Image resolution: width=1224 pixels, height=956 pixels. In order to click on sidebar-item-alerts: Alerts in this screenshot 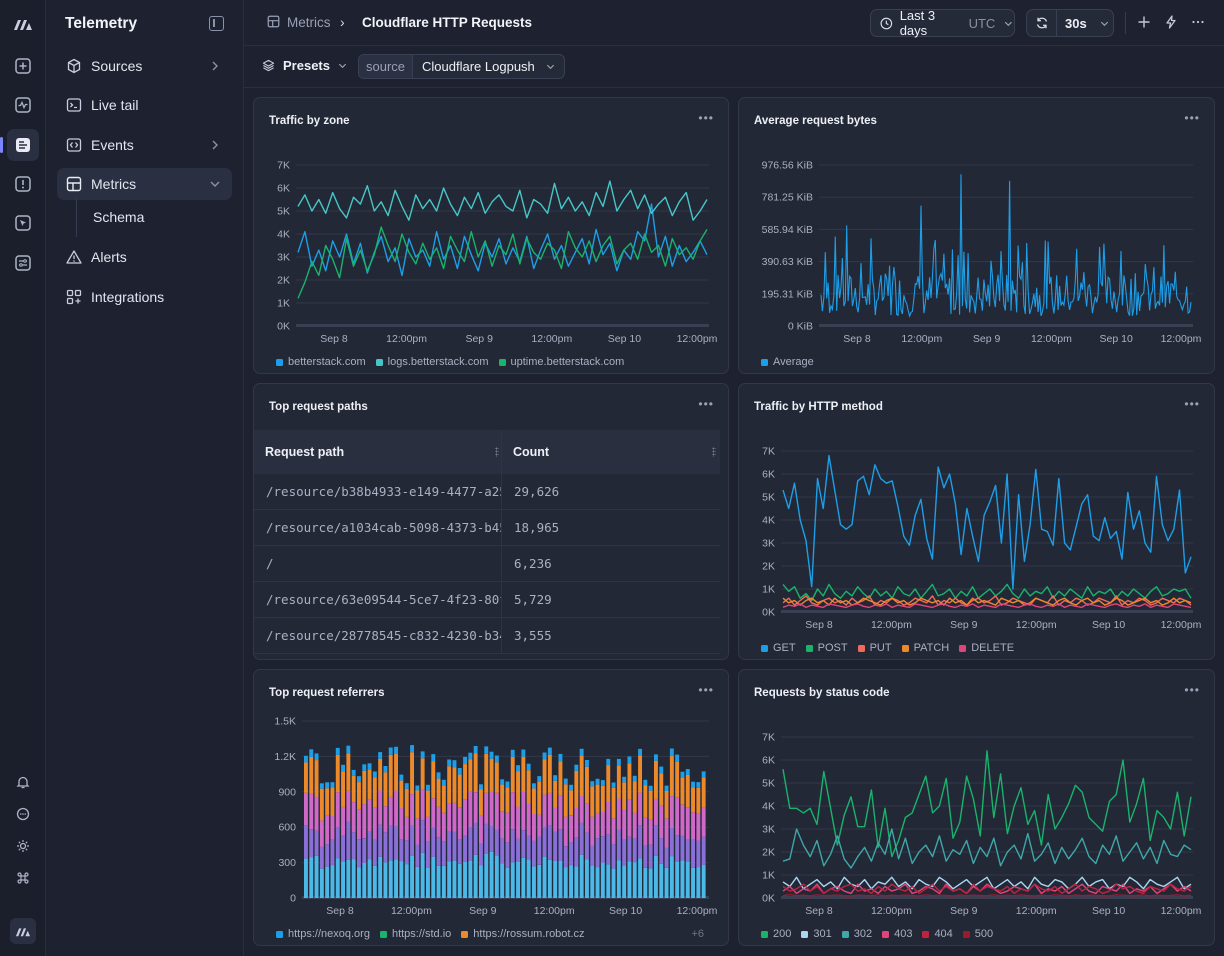, I will do `click(144, 257)`.